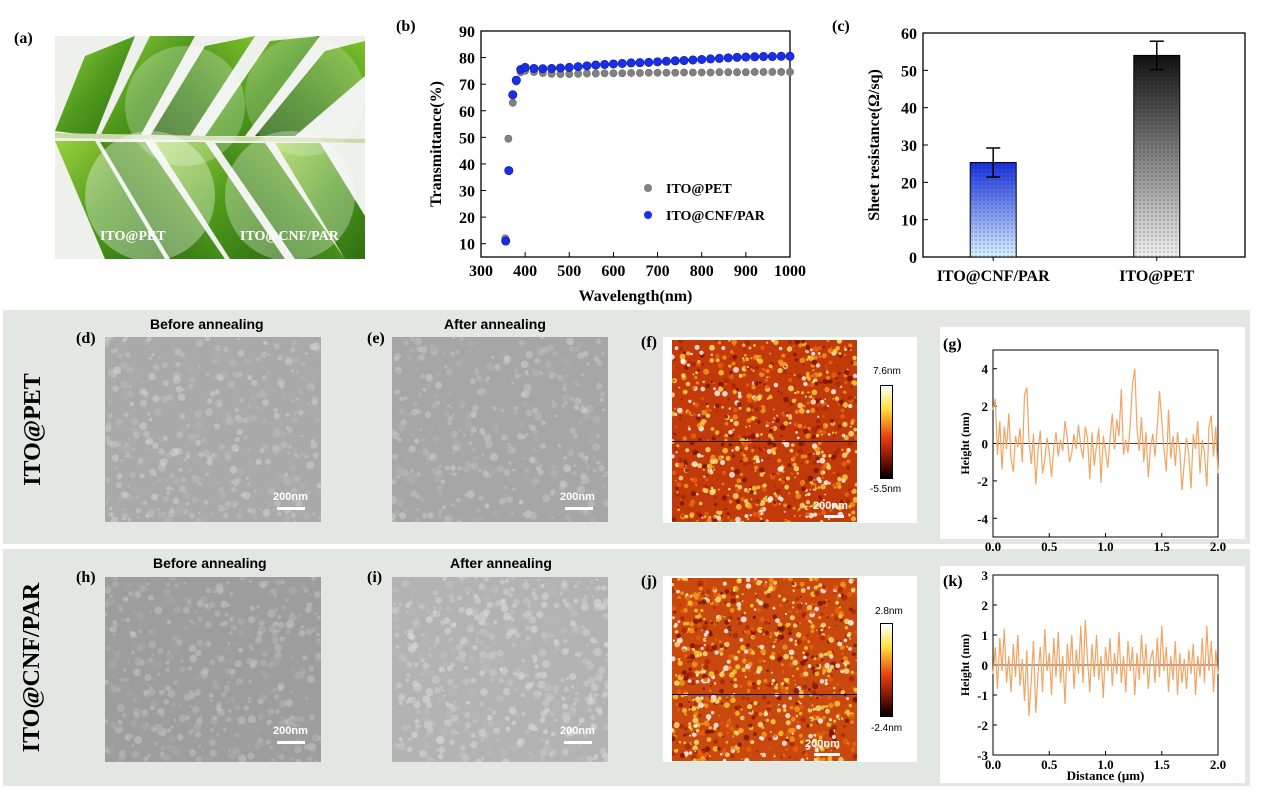 The height and width of the screenshot is (799, 1271). Describe the element at coordinates (985, 665) in the screenshot. I see `chart-k-ytick-label: 0` at that location.